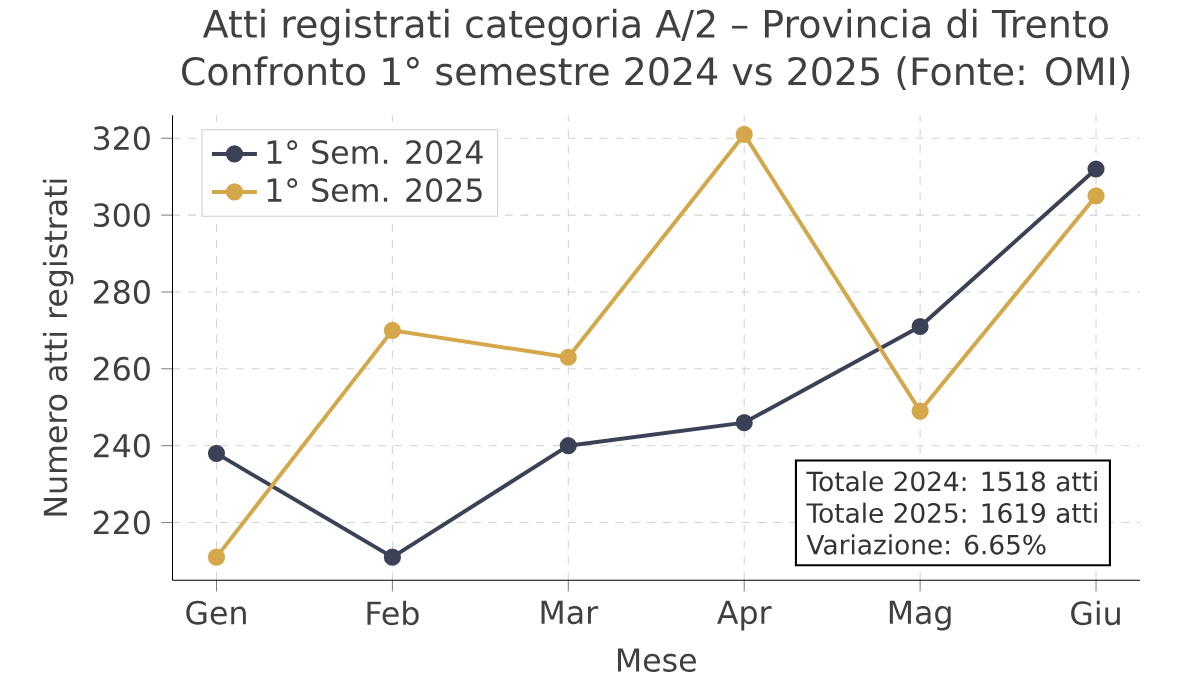 The image size is (1200, 700). What do you see at coordinates (121, 291) in the screenshot?
I see `y-tick-label: 280` at bounding box center [121, 291].